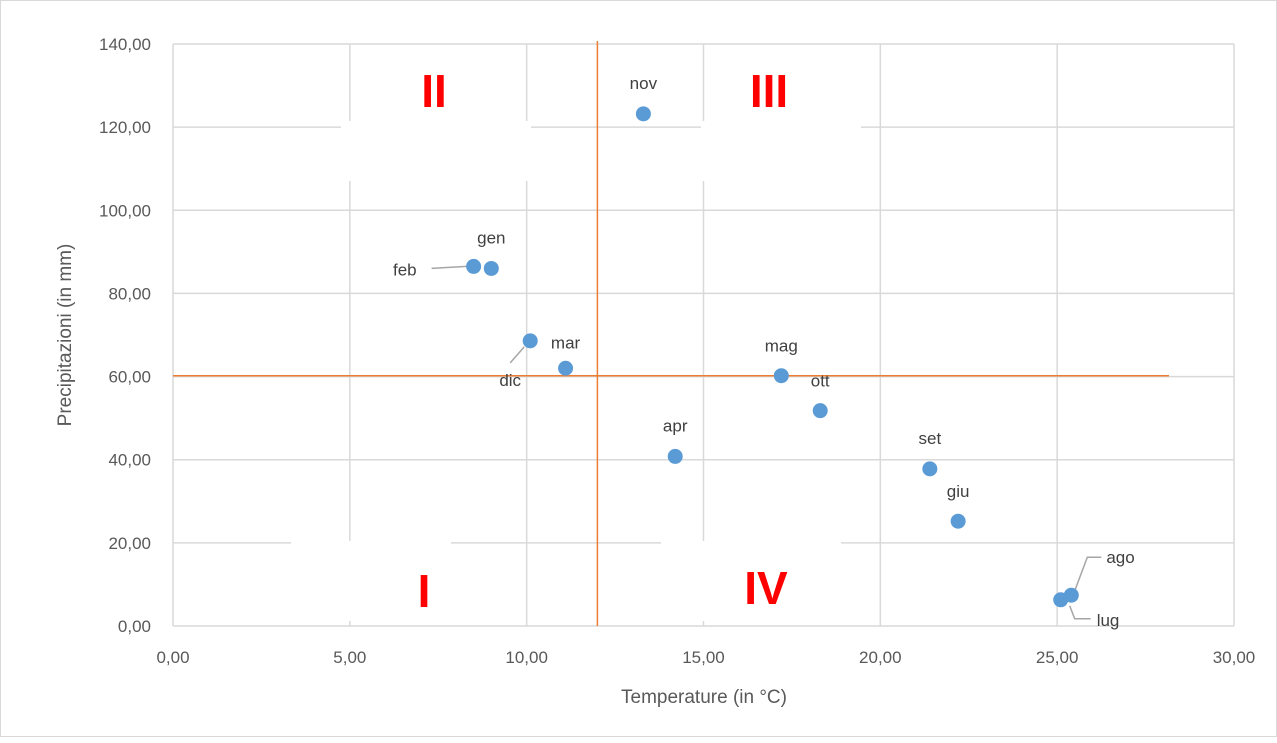  I want to click on data-label-apr: apr, so click(675, 425).